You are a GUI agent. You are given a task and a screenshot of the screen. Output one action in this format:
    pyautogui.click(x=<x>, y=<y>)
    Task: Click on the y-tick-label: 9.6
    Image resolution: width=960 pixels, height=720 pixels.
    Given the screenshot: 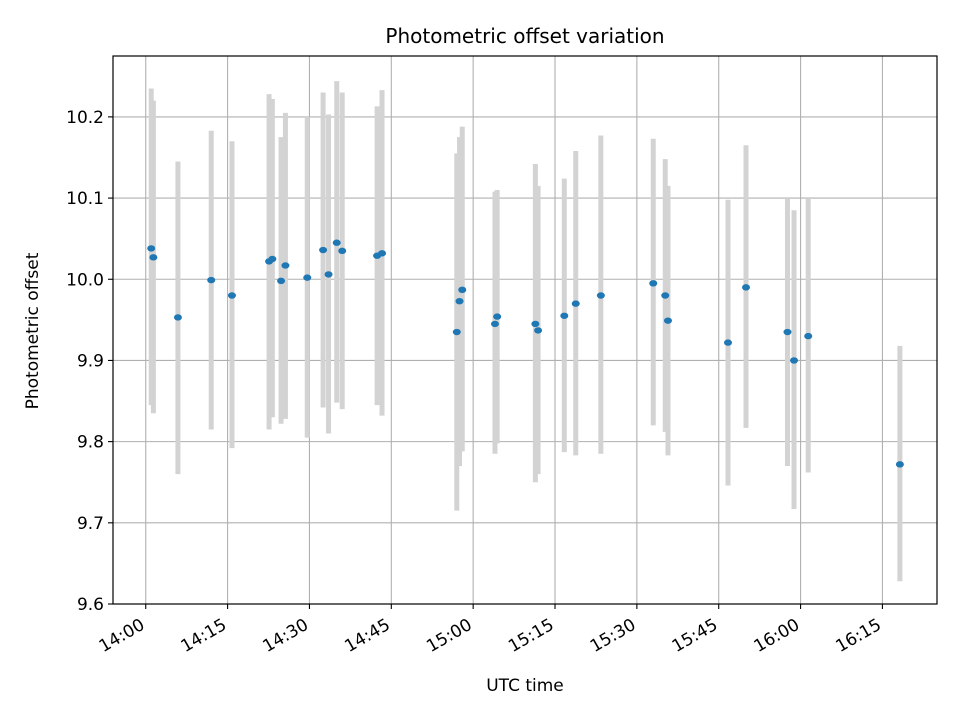 What is the action you would take?
    pyautogui.click(x=90, y=605)
    